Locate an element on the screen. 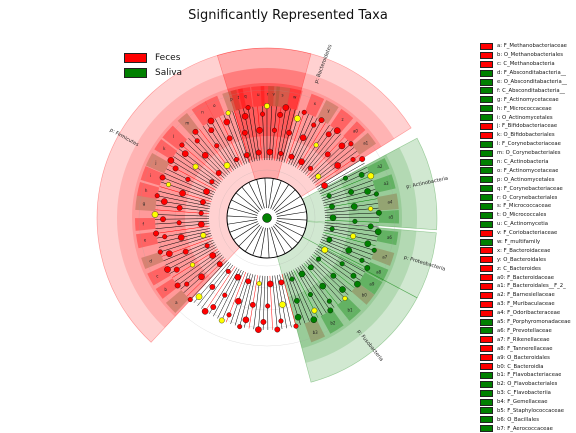  key-label: b6: O_Bacillales is located at coordinates (518, 420).